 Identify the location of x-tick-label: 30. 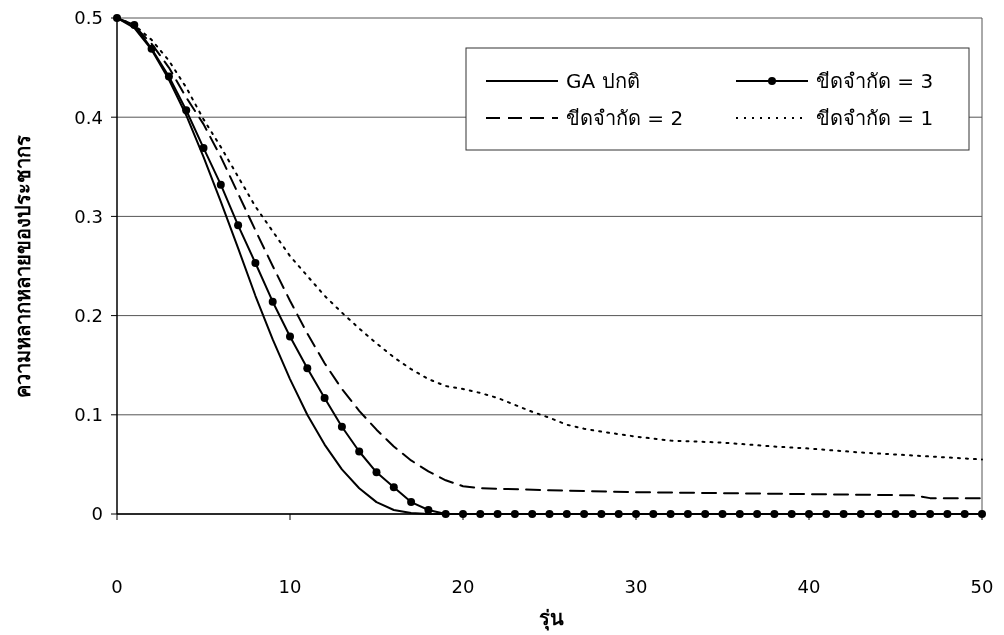
(636, 586).